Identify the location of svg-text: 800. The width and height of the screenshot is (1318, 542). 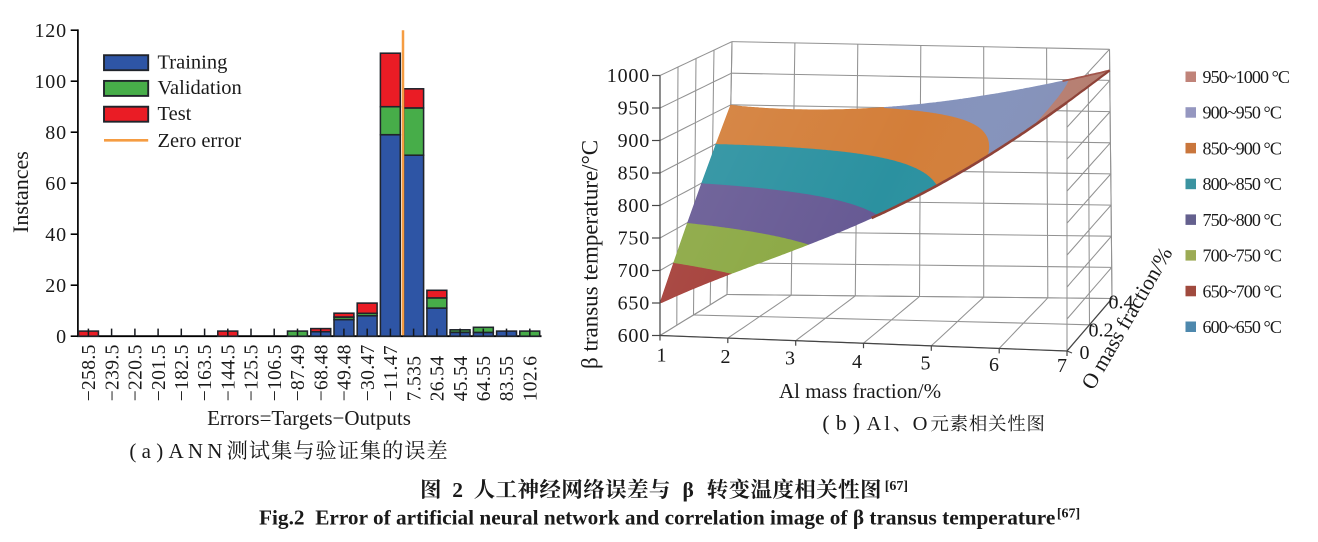
(634, 206).